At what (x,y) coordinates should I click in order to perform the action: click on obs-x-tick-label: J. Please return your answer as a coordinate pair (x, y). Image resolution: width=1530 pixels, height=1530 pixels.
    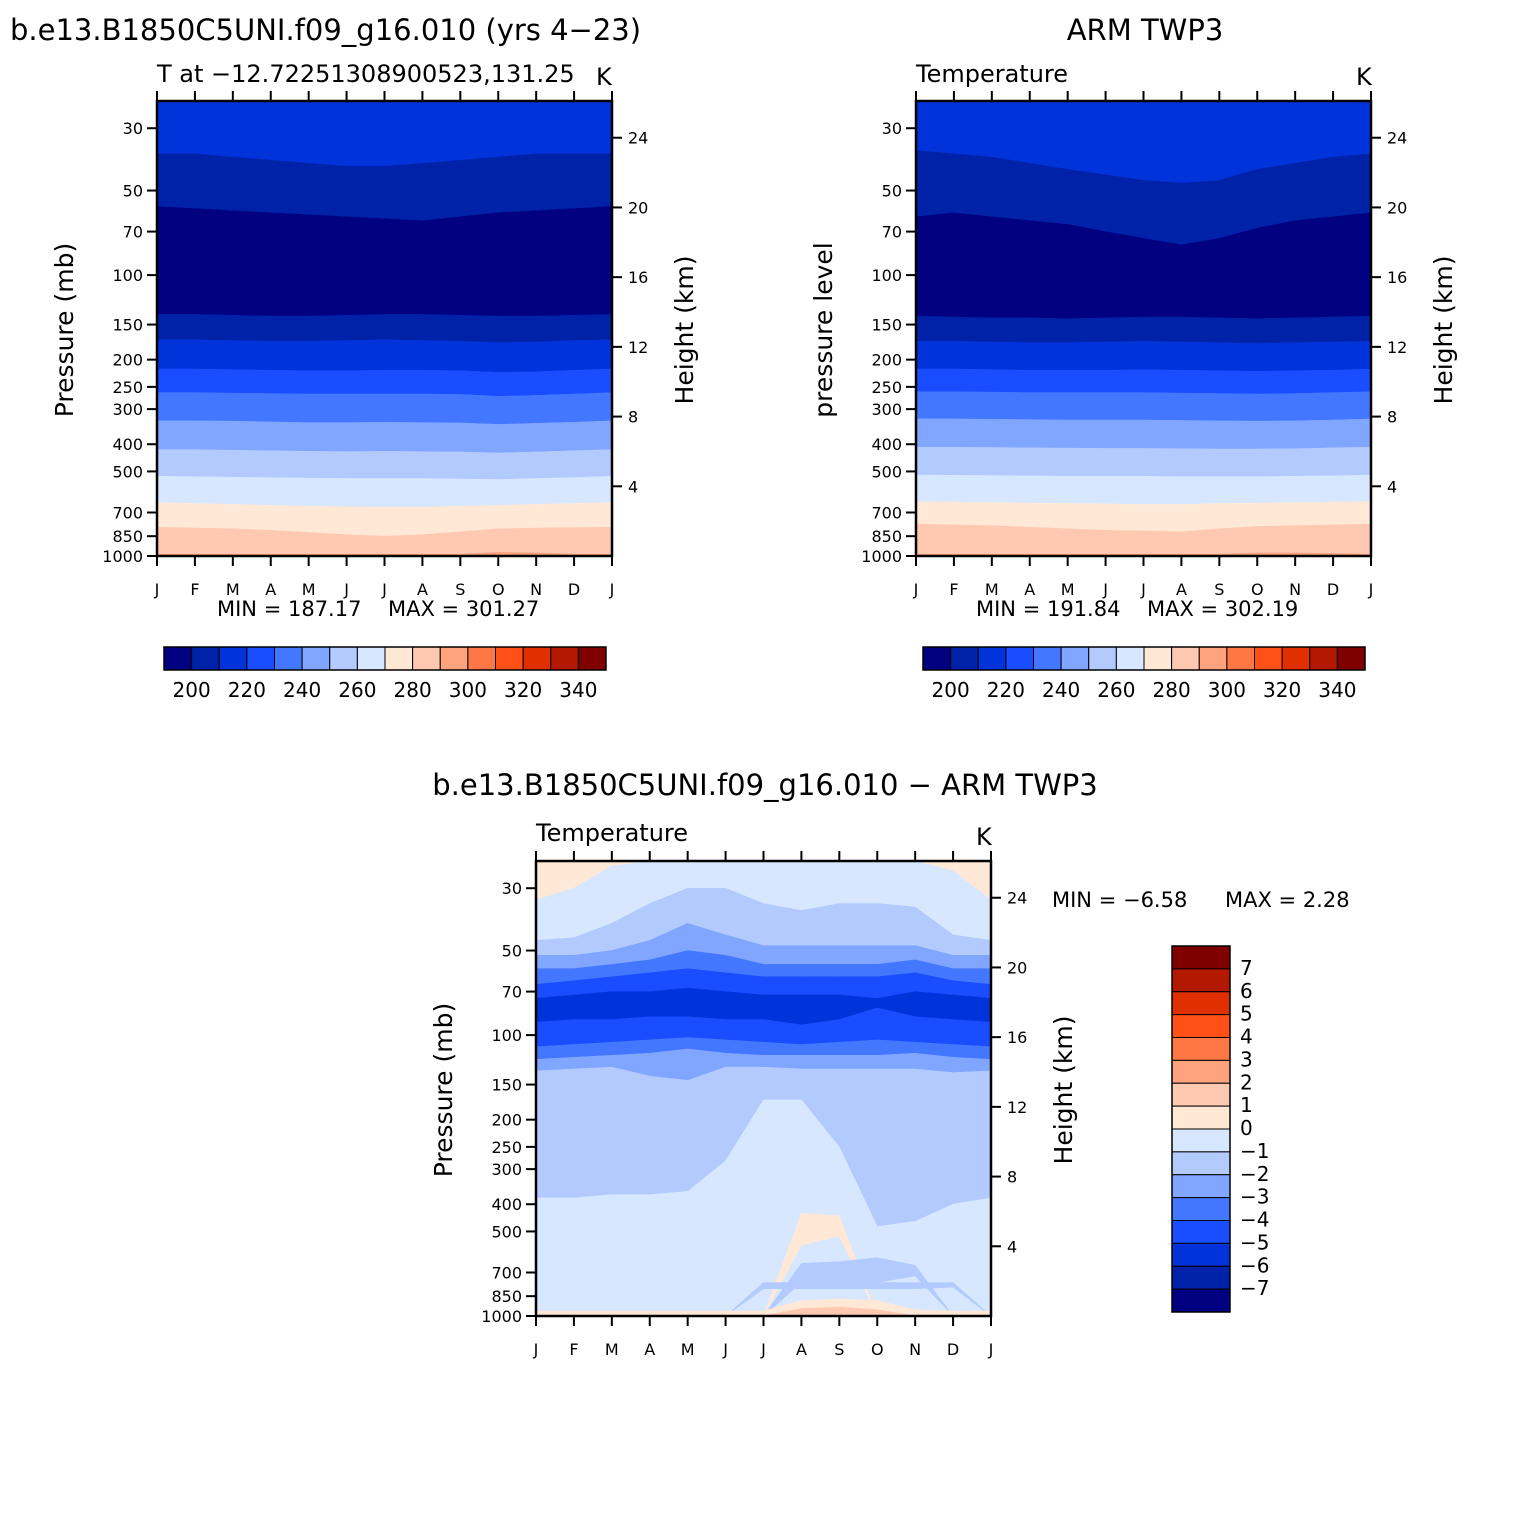
    Looking at the image, I should click on (1105, 589).